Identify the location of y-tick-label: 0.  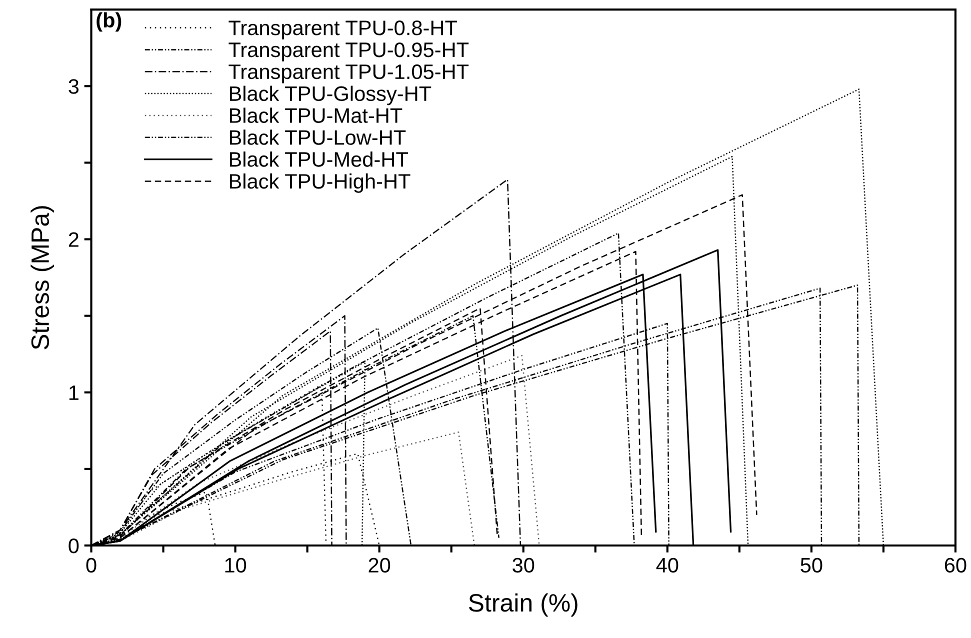
(73, 546).